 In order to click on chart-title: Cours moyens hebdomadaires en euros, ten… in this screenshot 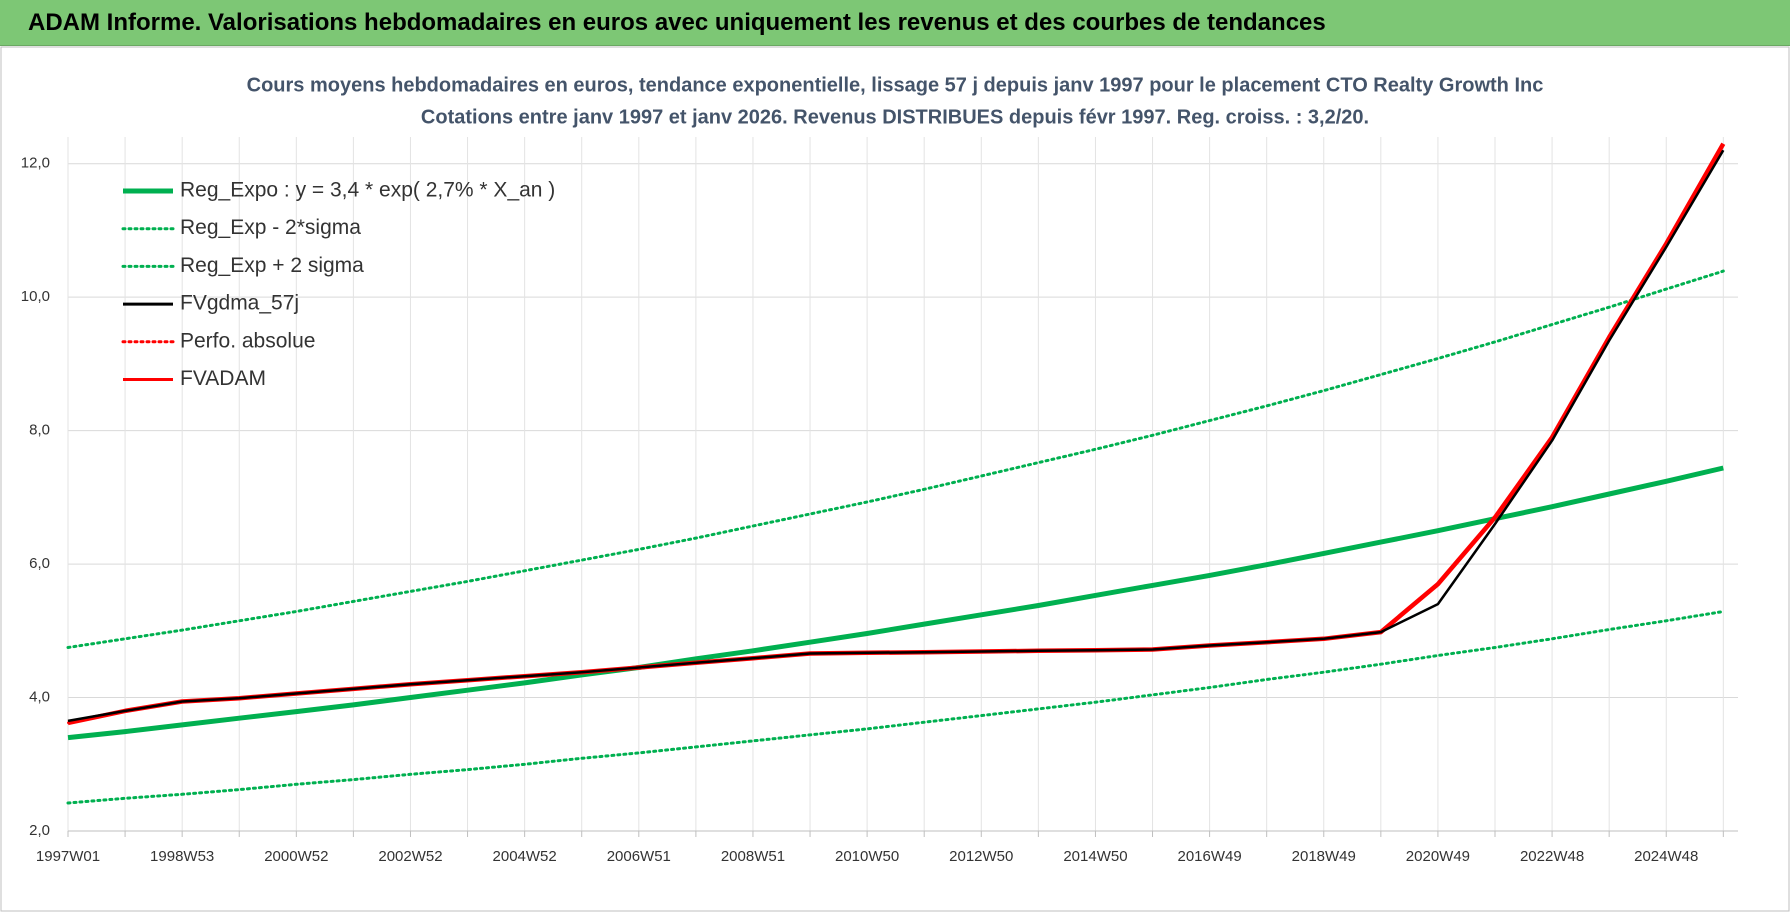, I will do `click(895, 85)`.